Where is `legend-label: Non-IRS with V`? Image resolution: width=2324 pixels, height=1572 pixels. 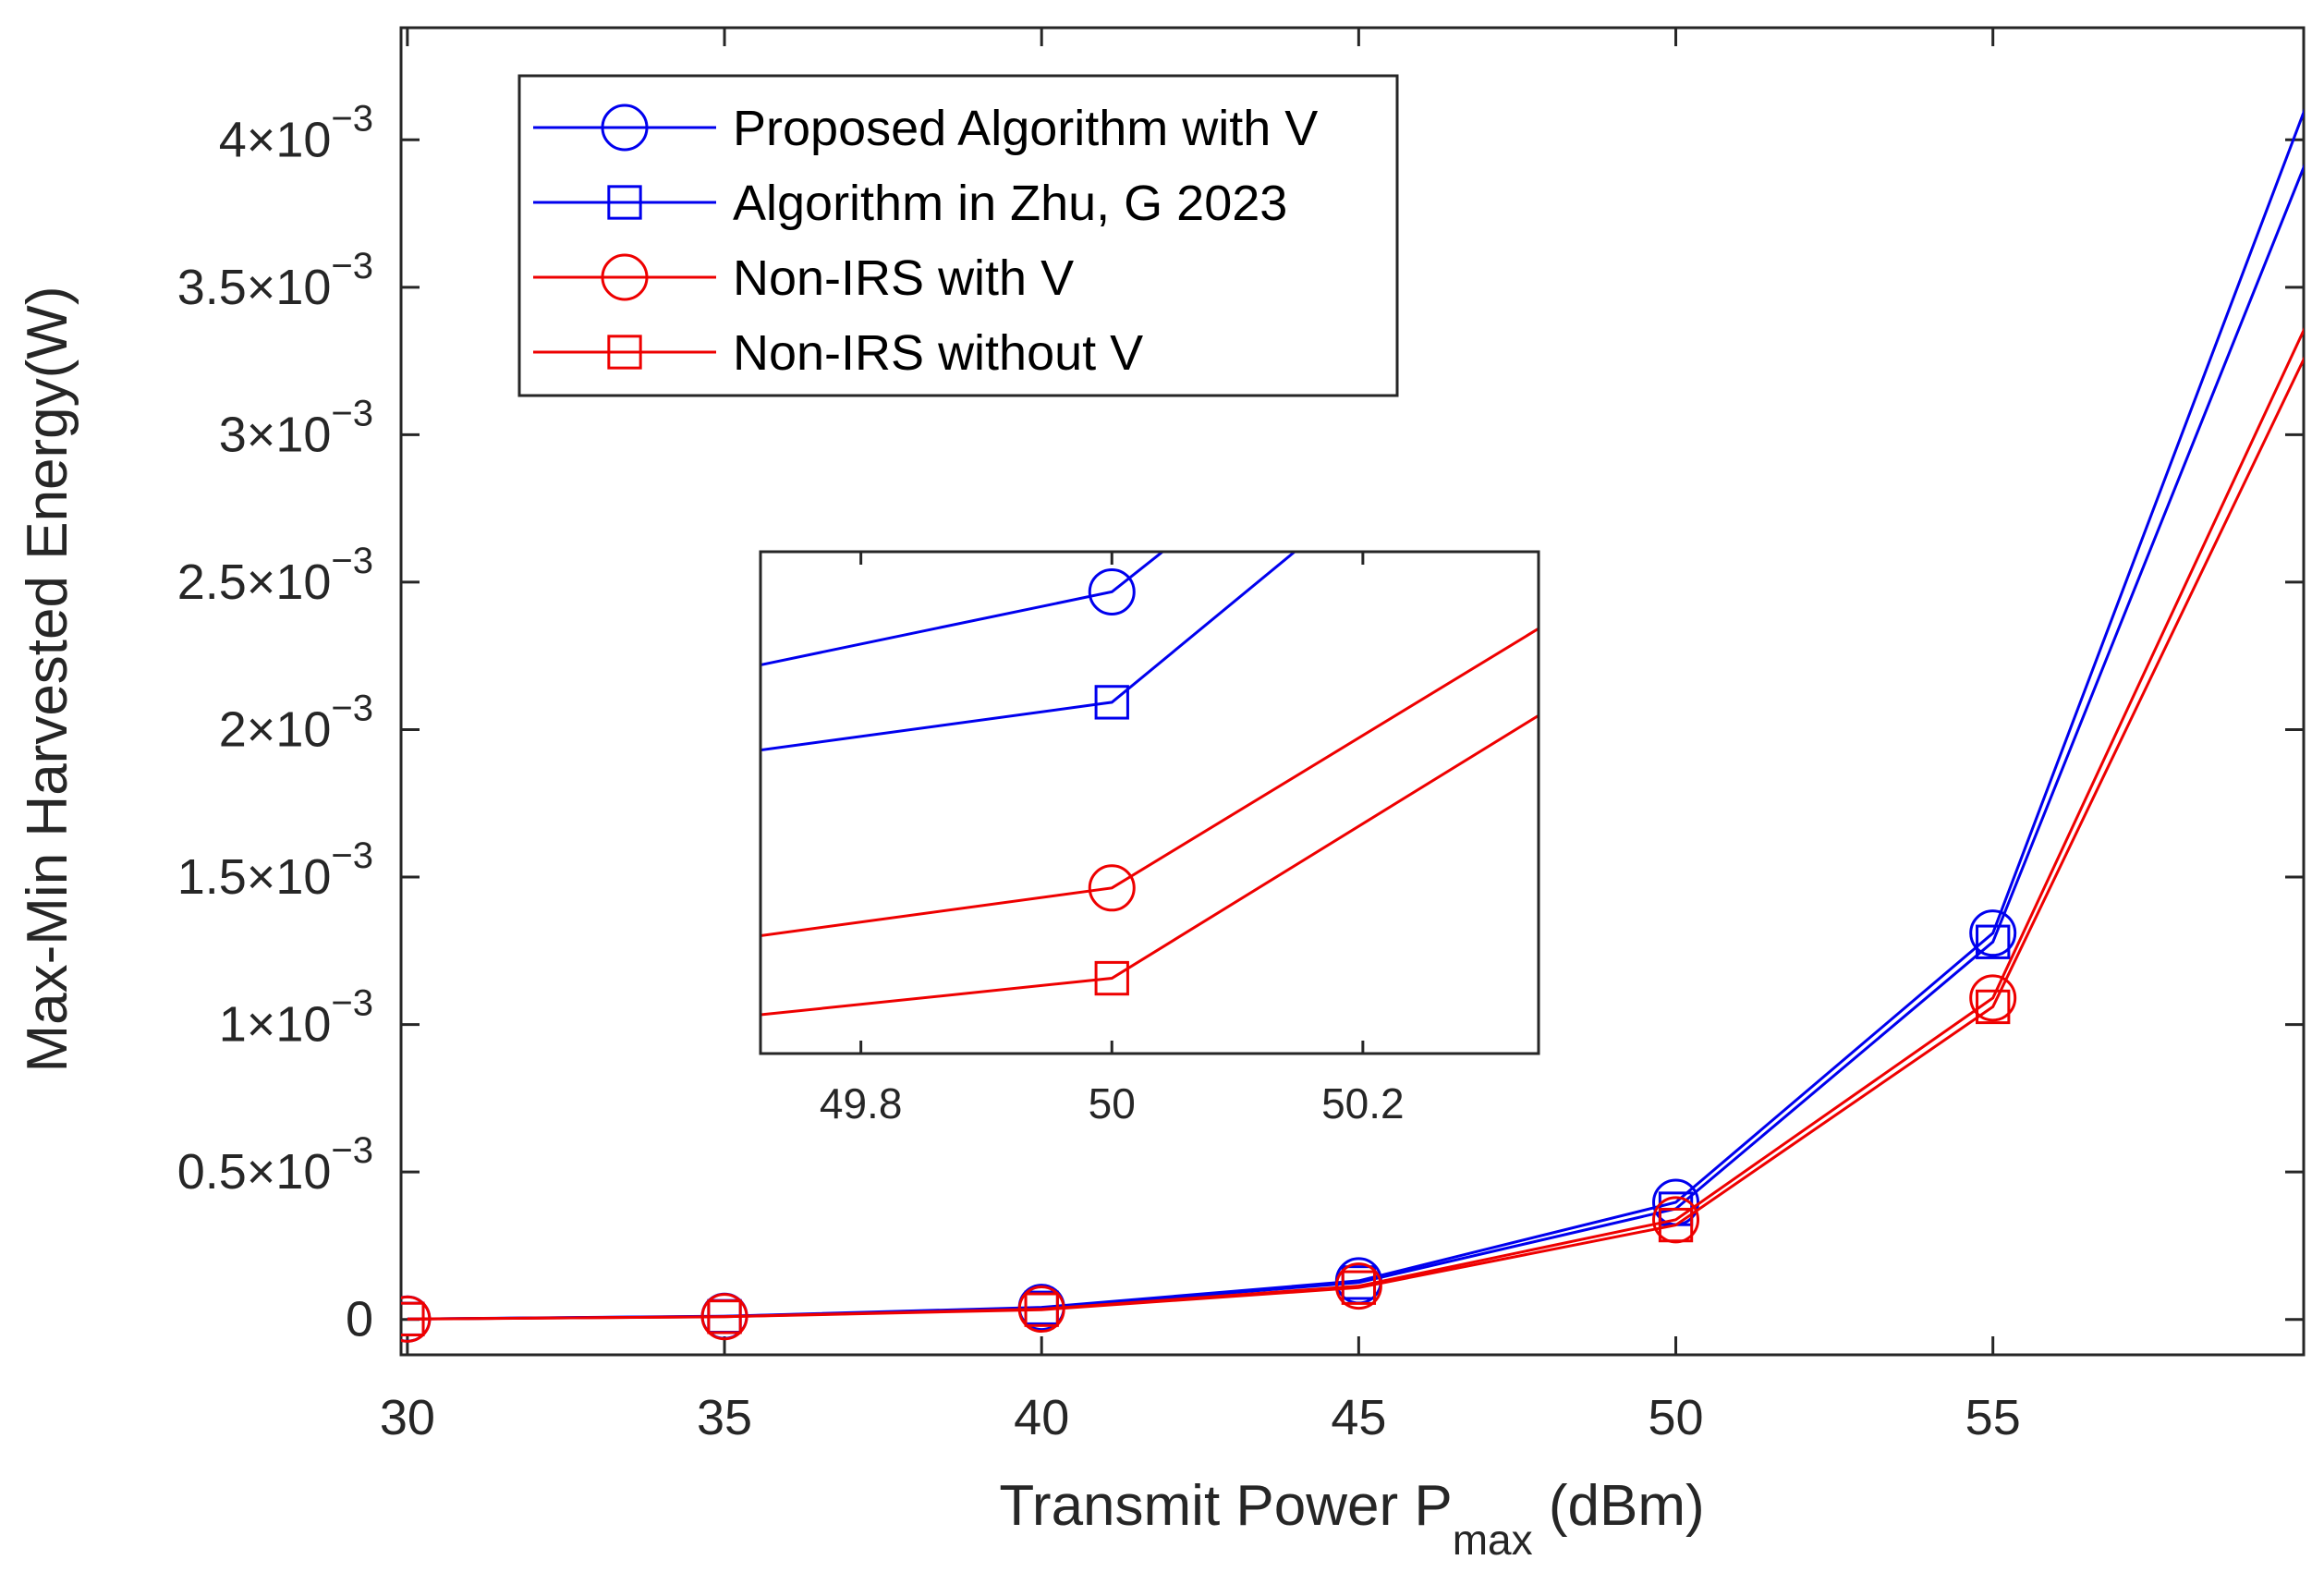
legend-label: Non-IRS with V is located at coordinates (903, 278).